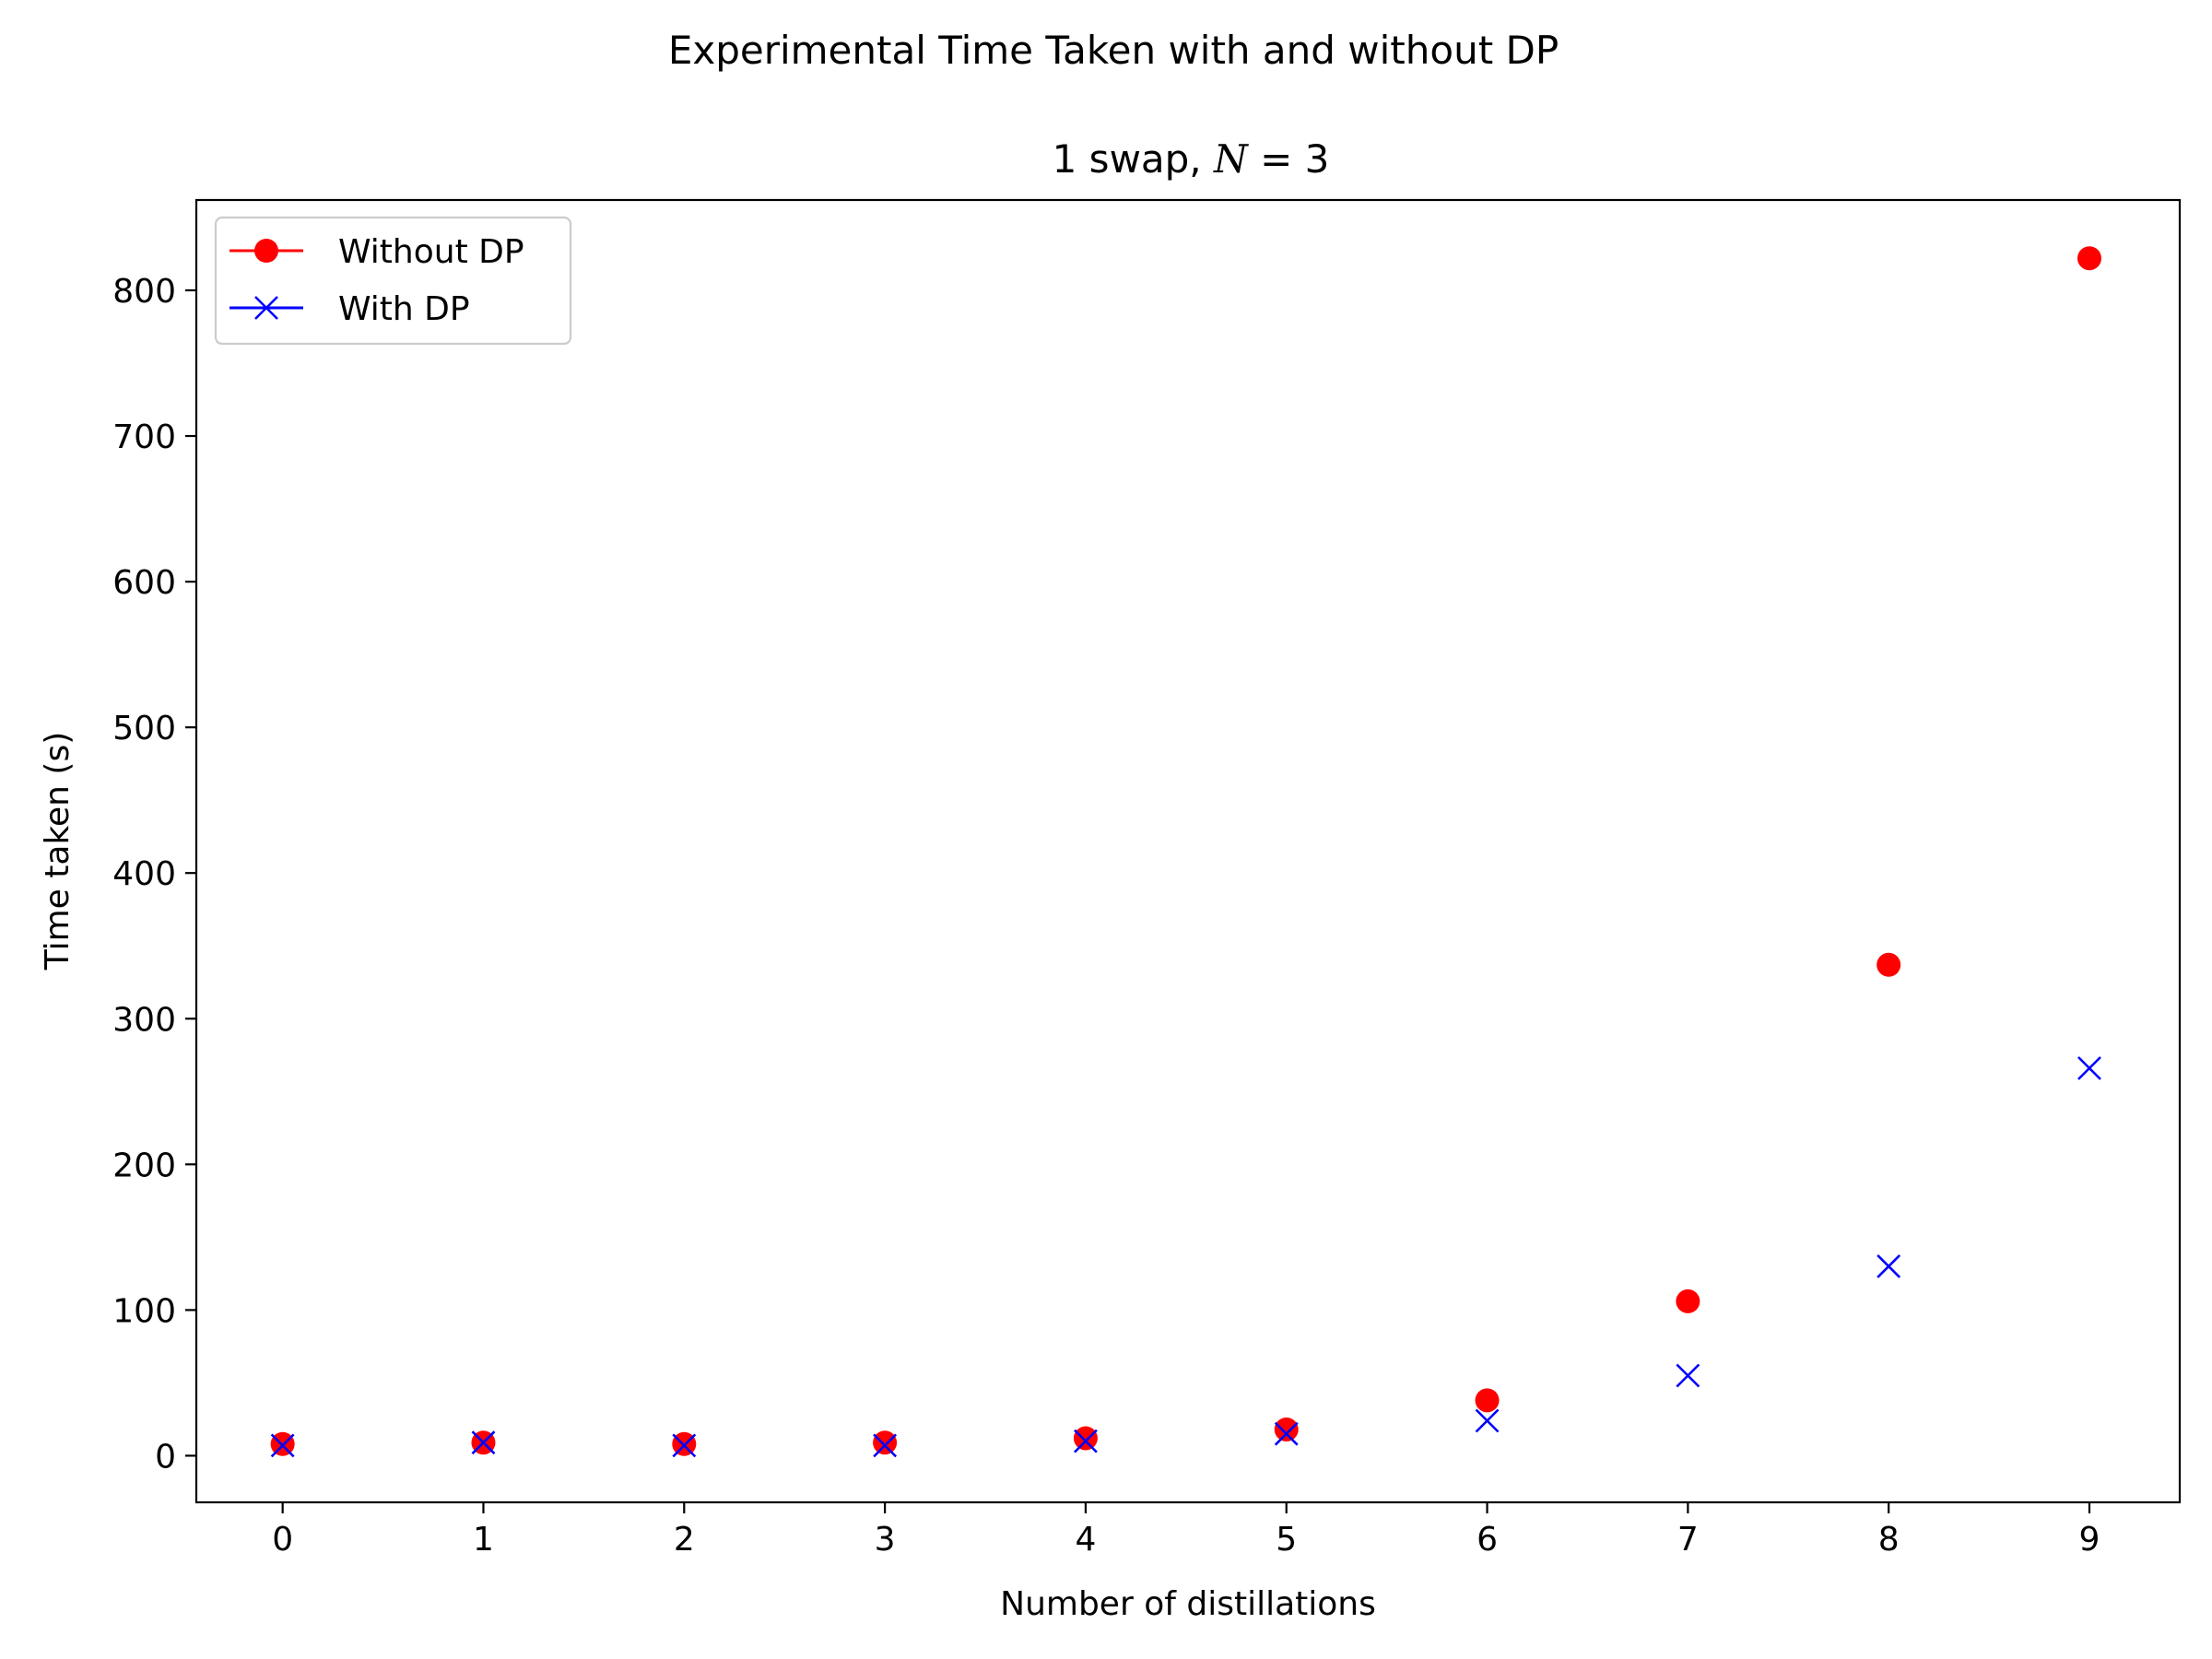 The image size is (2212, 1659). I want to click on y-tick-label: 800, so click(144, 292).